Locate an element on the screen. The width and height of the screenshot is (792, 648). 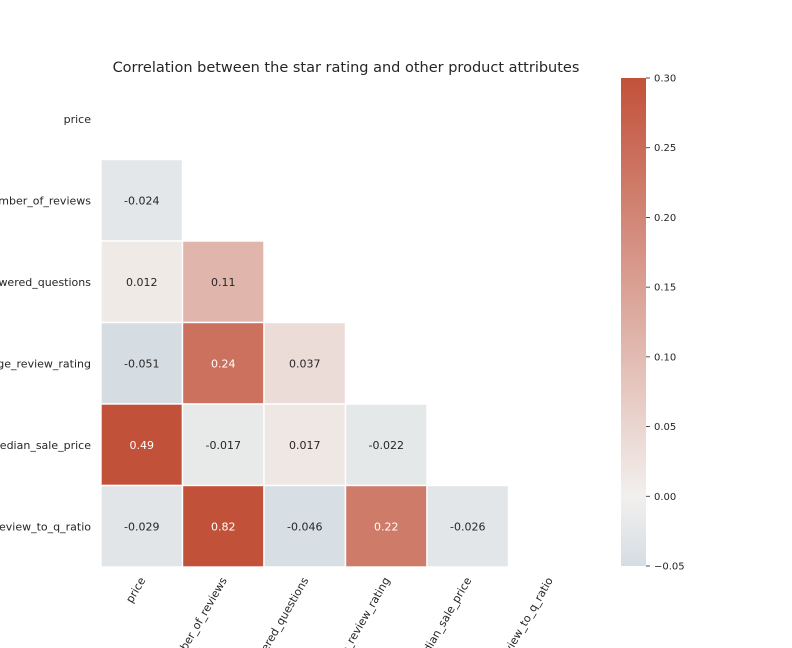
x-tick-label: ered_questions is located at coordinates (284, 611).